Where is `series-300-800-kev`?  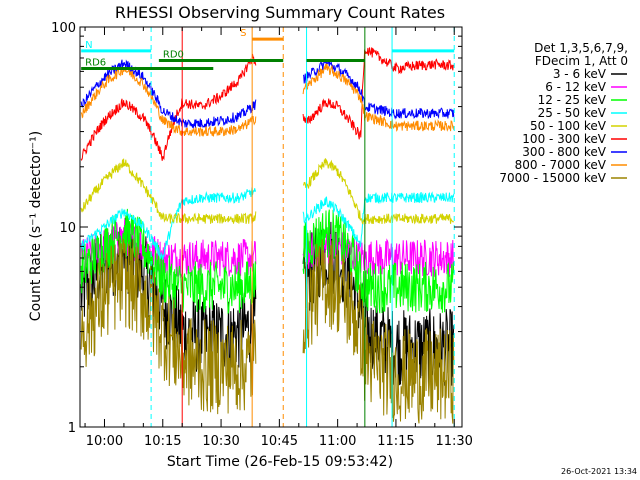
series-300-800-kev is located at coordinates (267, 94).